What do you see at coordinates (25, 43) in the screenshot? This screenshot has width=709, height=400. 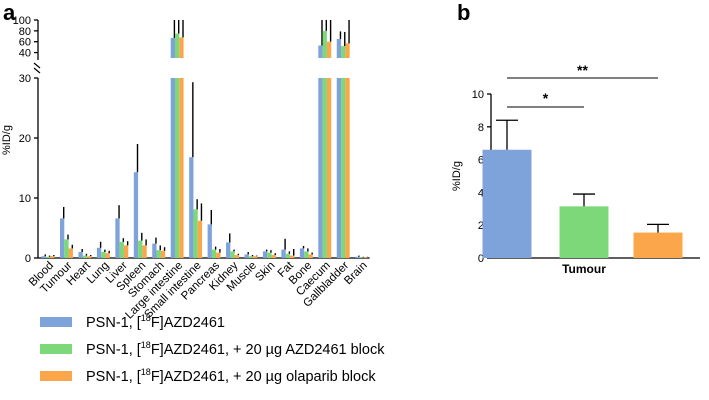 I see `y-tick-label: 60` at bounding box center [25, 43].